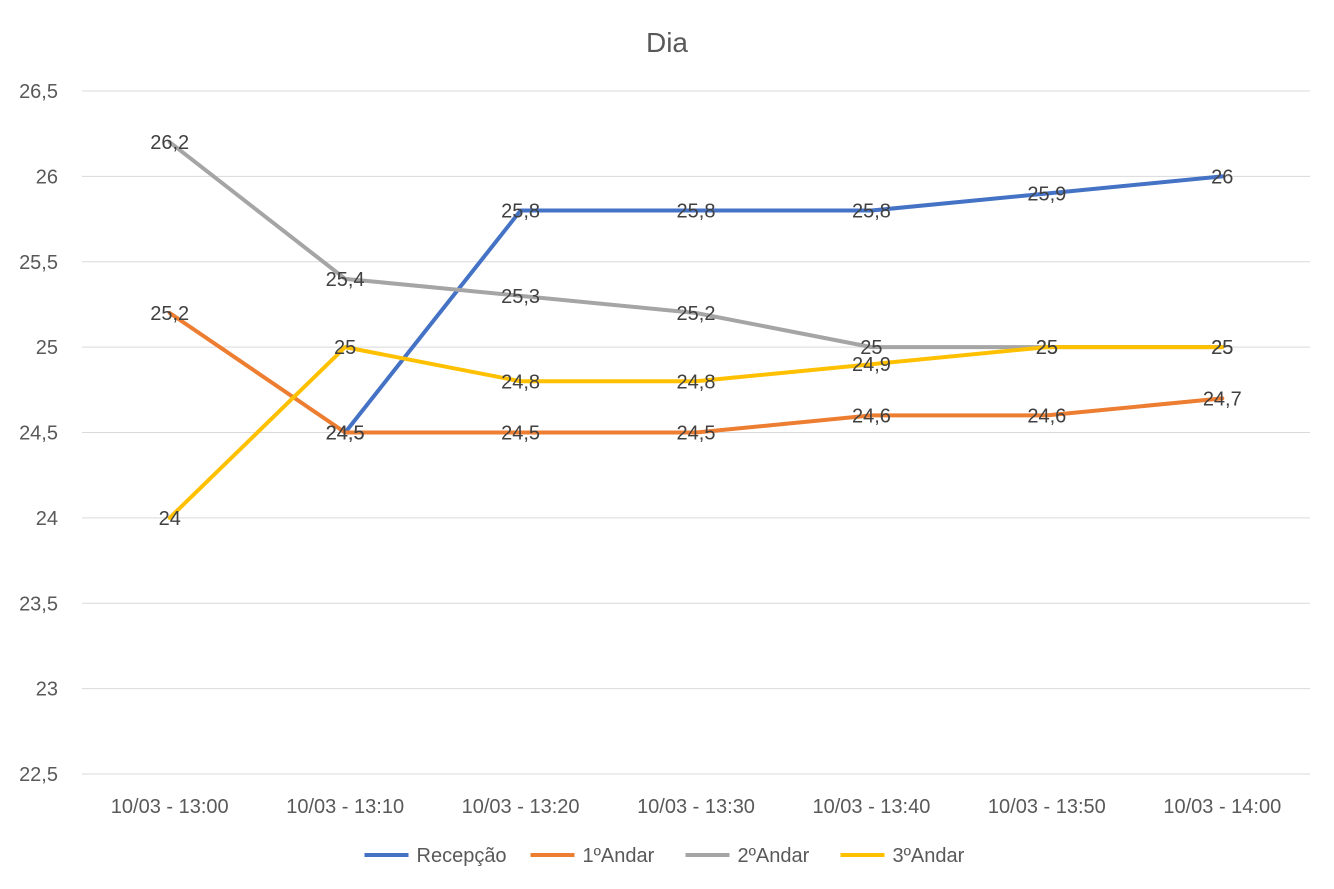 This screenshot has height=889, width=1334. Describe the element at coordinates (521, 807) in the screenshot. I see `x-tick-label: 10/03 - 13:20` at that location.